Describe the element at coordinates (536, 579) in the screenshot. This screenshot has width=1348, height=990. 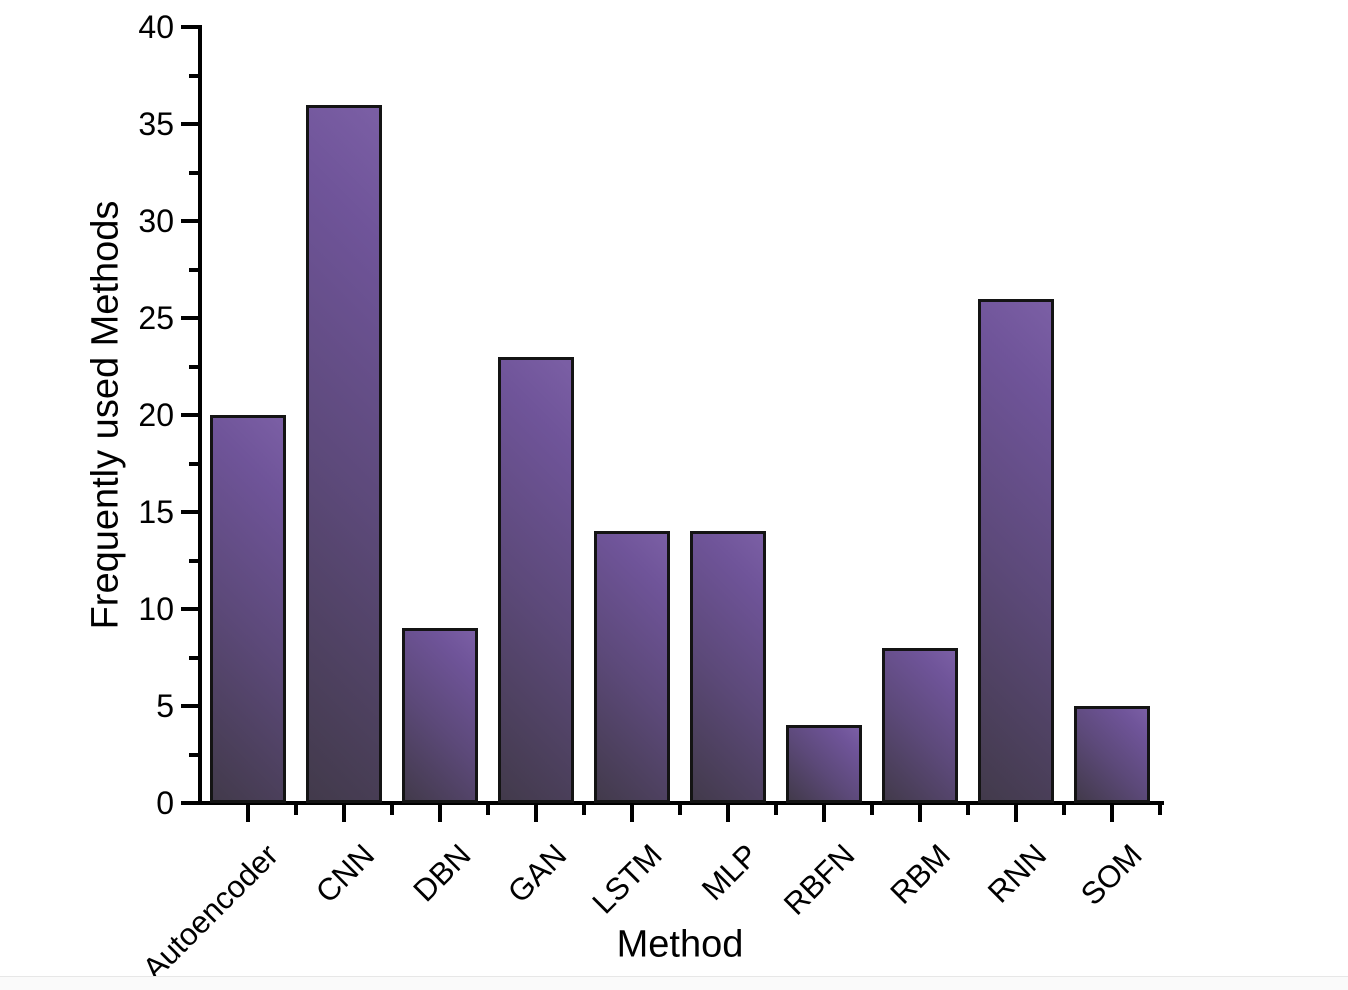
I see `bar-gan` at that location.